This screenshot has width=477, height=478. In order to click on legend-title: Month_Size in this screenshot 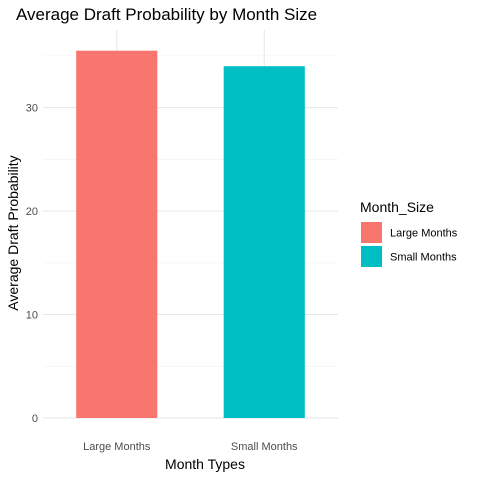, I will do `click(397, 207)`.